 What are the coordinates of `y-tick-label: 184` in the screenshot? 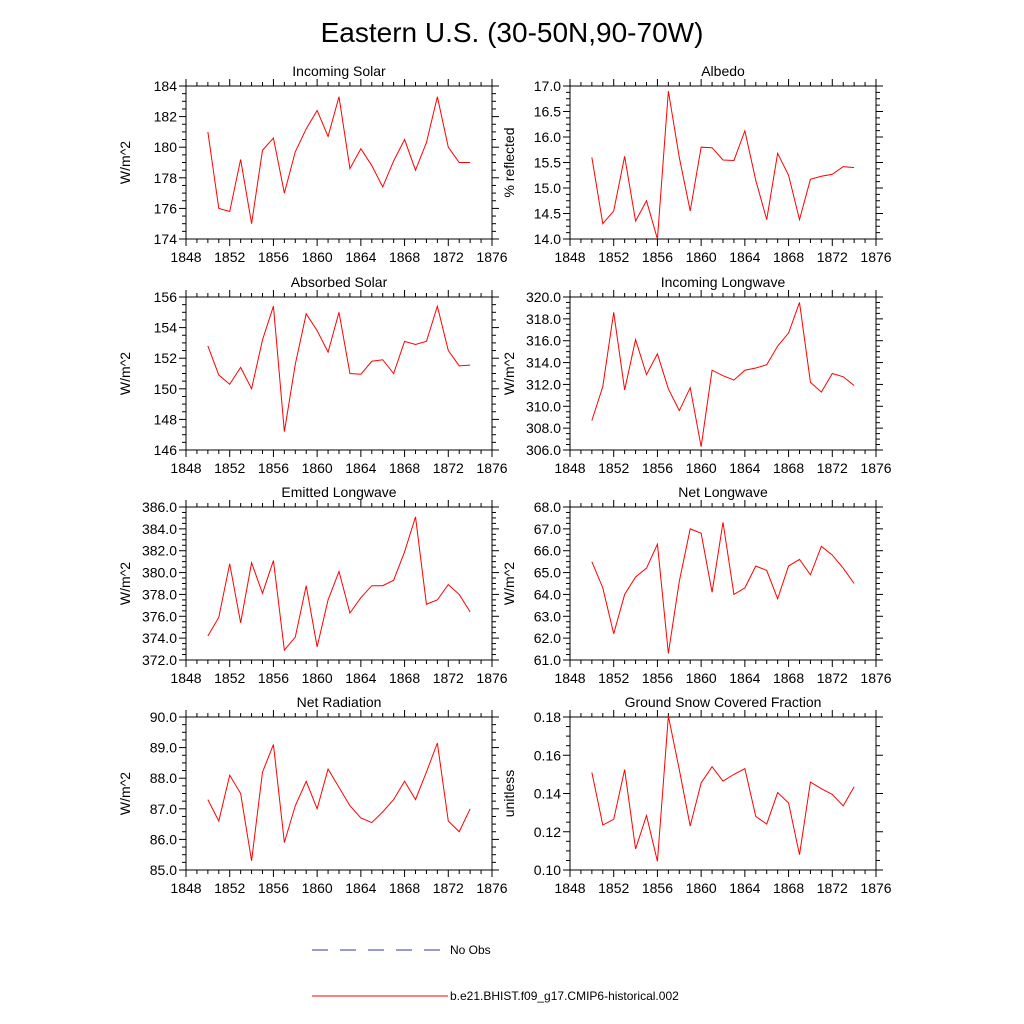 It's located at (166, 86).